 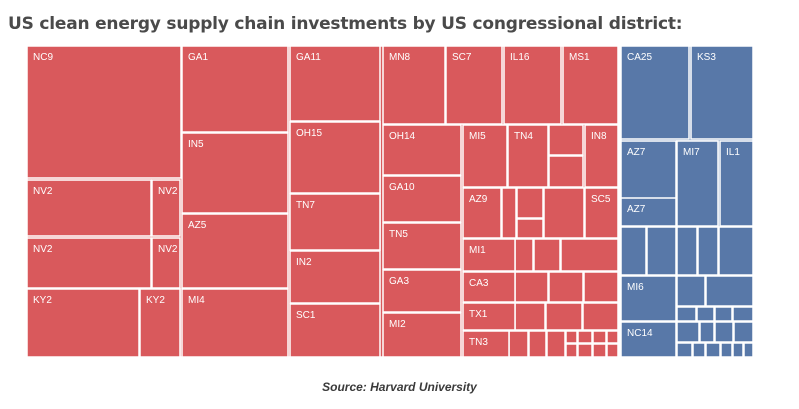 I want to click on district-label-il1: IL1, so click(x=733, y=152).